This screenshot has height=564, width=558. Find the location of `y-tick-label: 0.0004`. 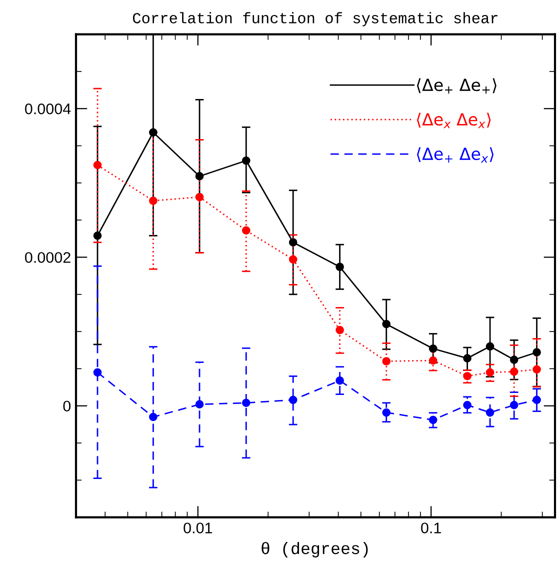

y-tick-label: 0.0004 is located at coordinates (48, 108).